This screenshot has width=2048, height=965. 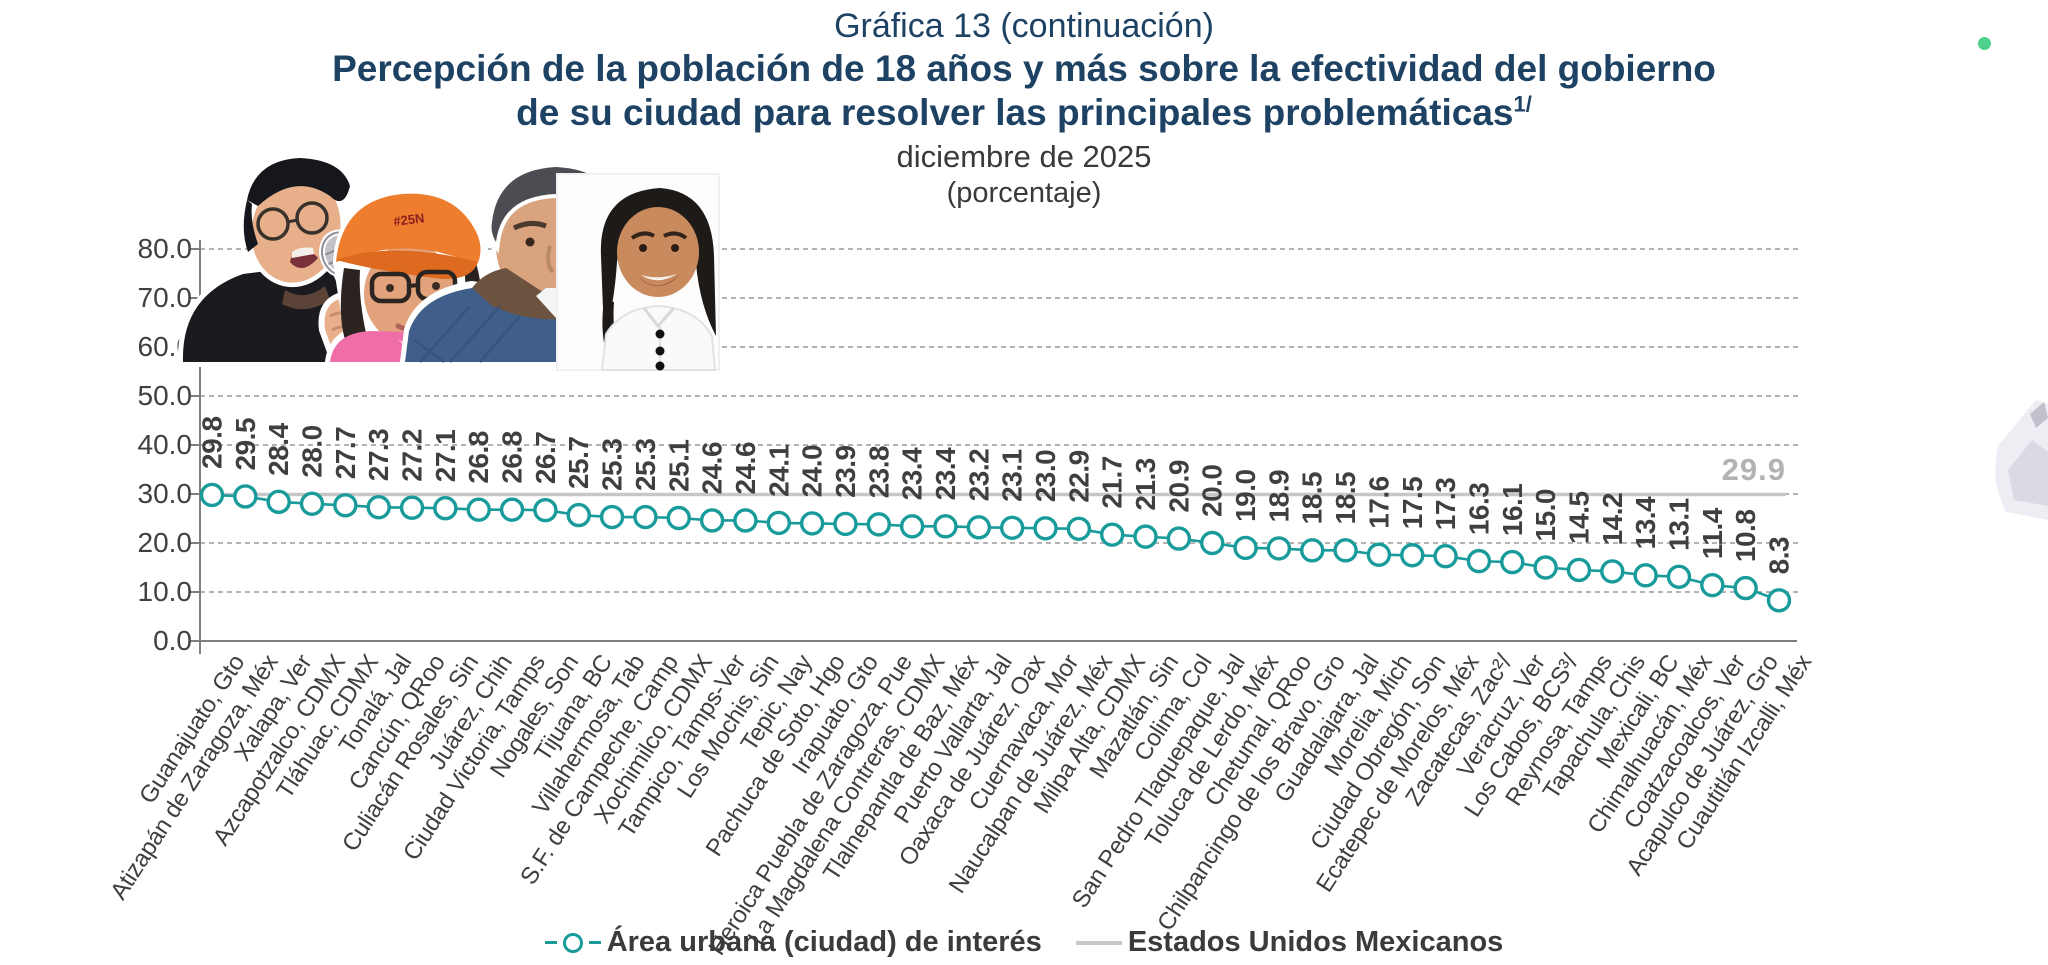 What do you see at coordinates (1645, 522) in the screenshot?
I see `data-point-value-label: 13.4` at bounding box center [1645, 522].